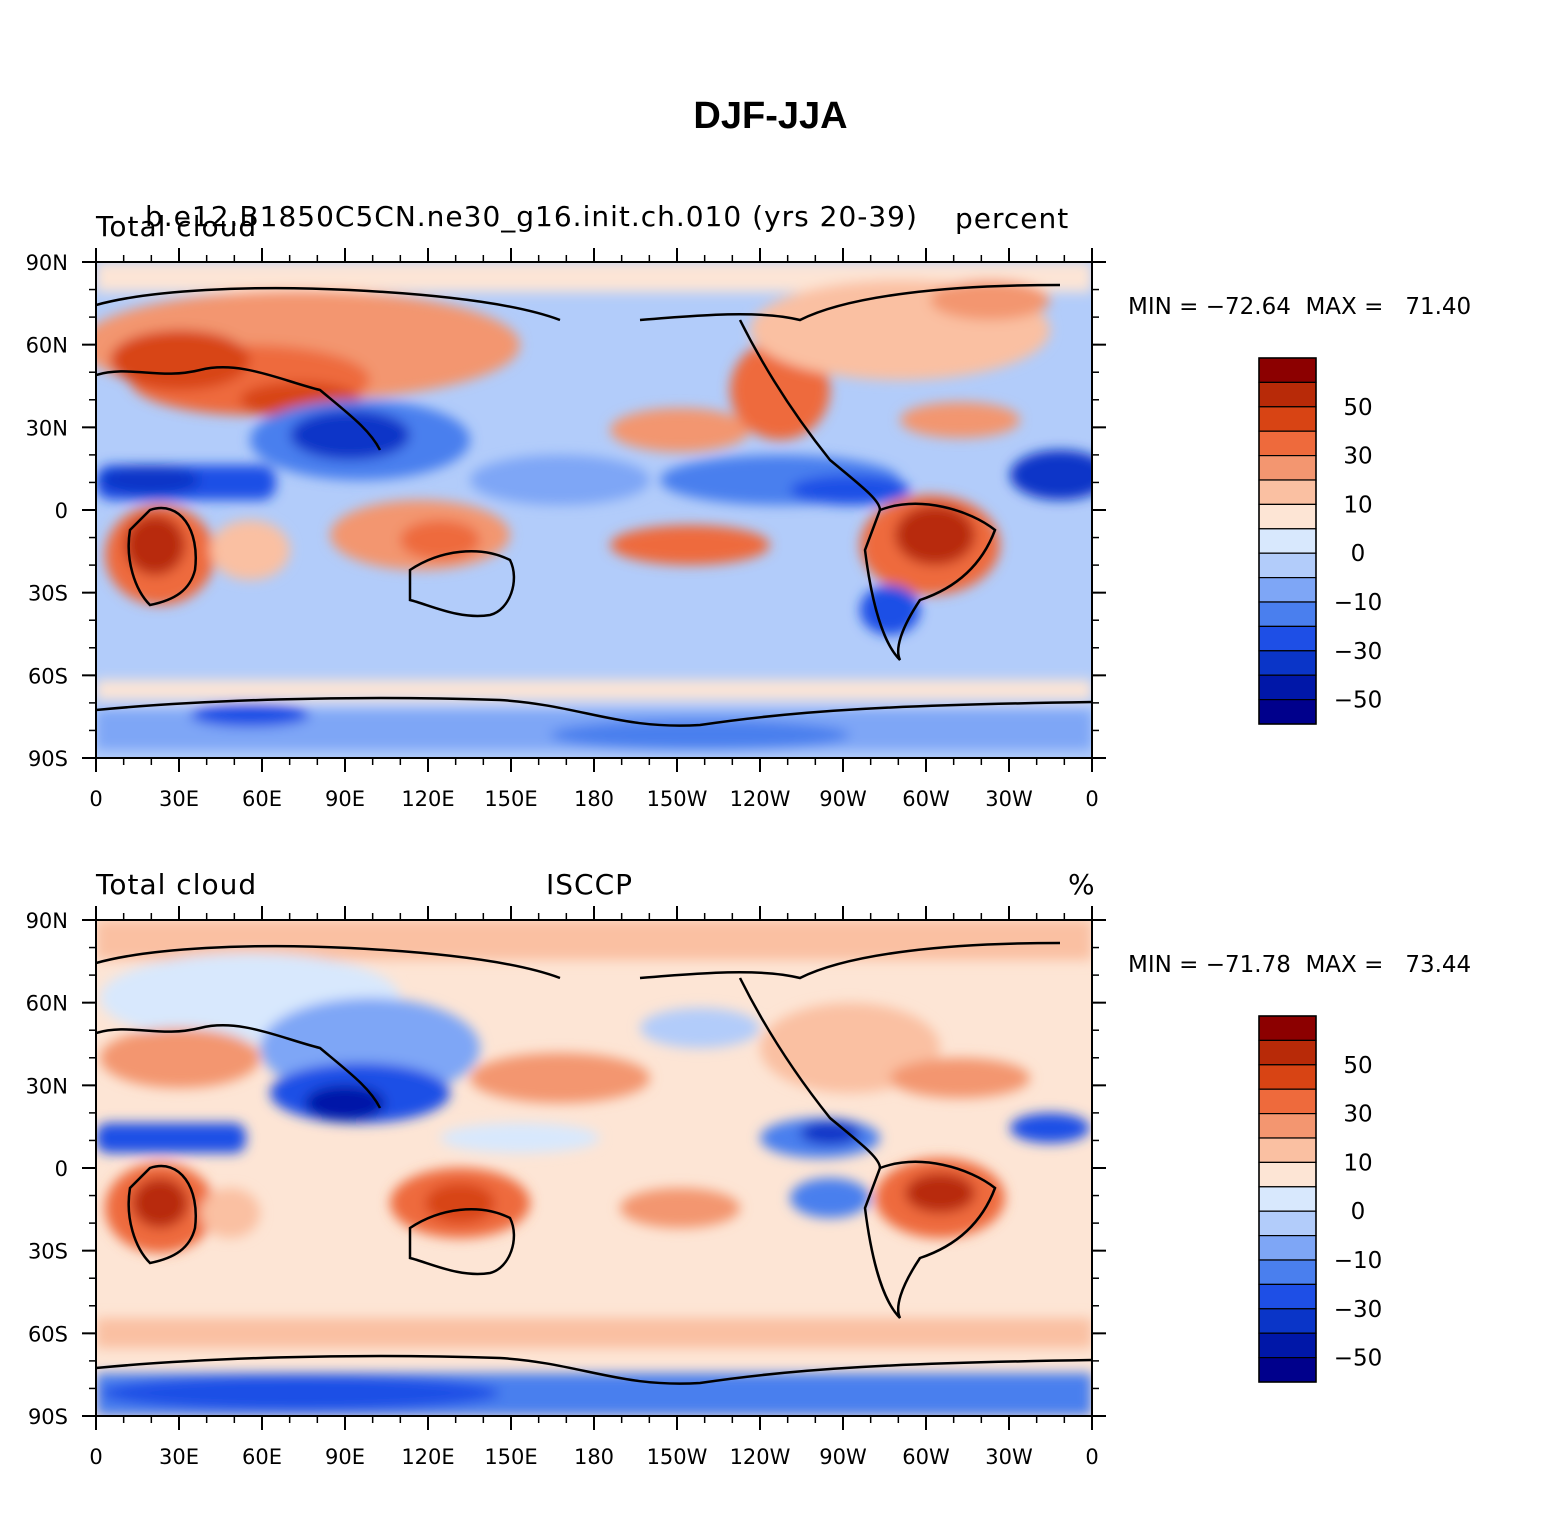  What do you see at coordinates (760, 1457) in the screenshot?
I see `lon-tick-label: 120W` at bounding box center [760, 1457].